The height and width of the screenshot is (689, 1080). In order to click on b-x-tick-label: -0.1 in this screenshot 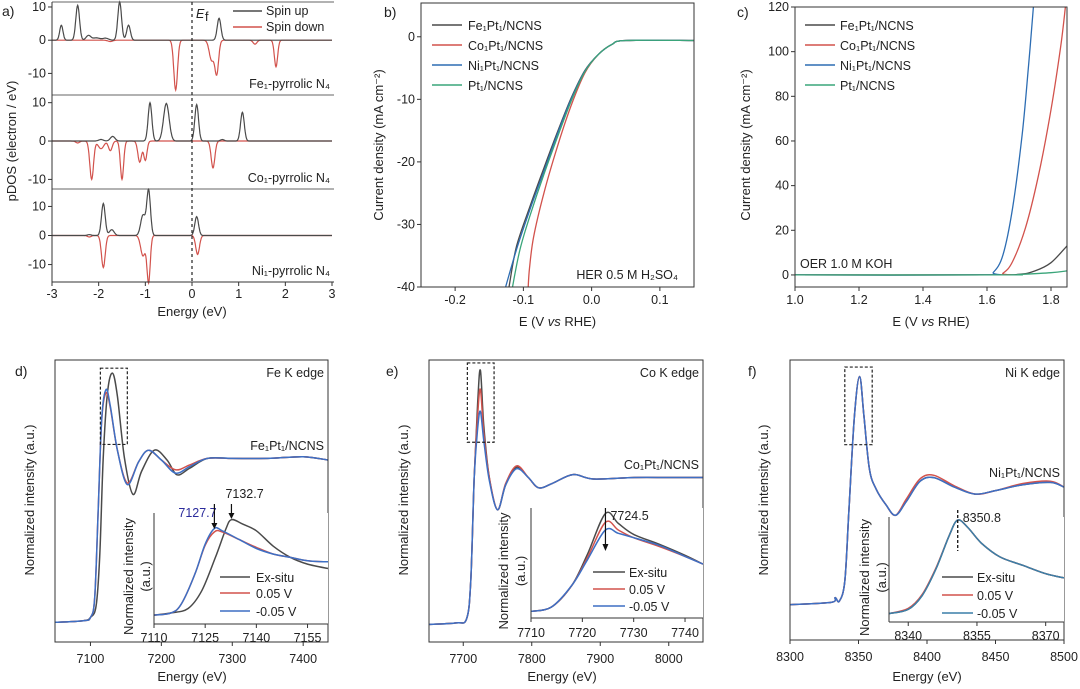, I will do `click(524, 300)`.